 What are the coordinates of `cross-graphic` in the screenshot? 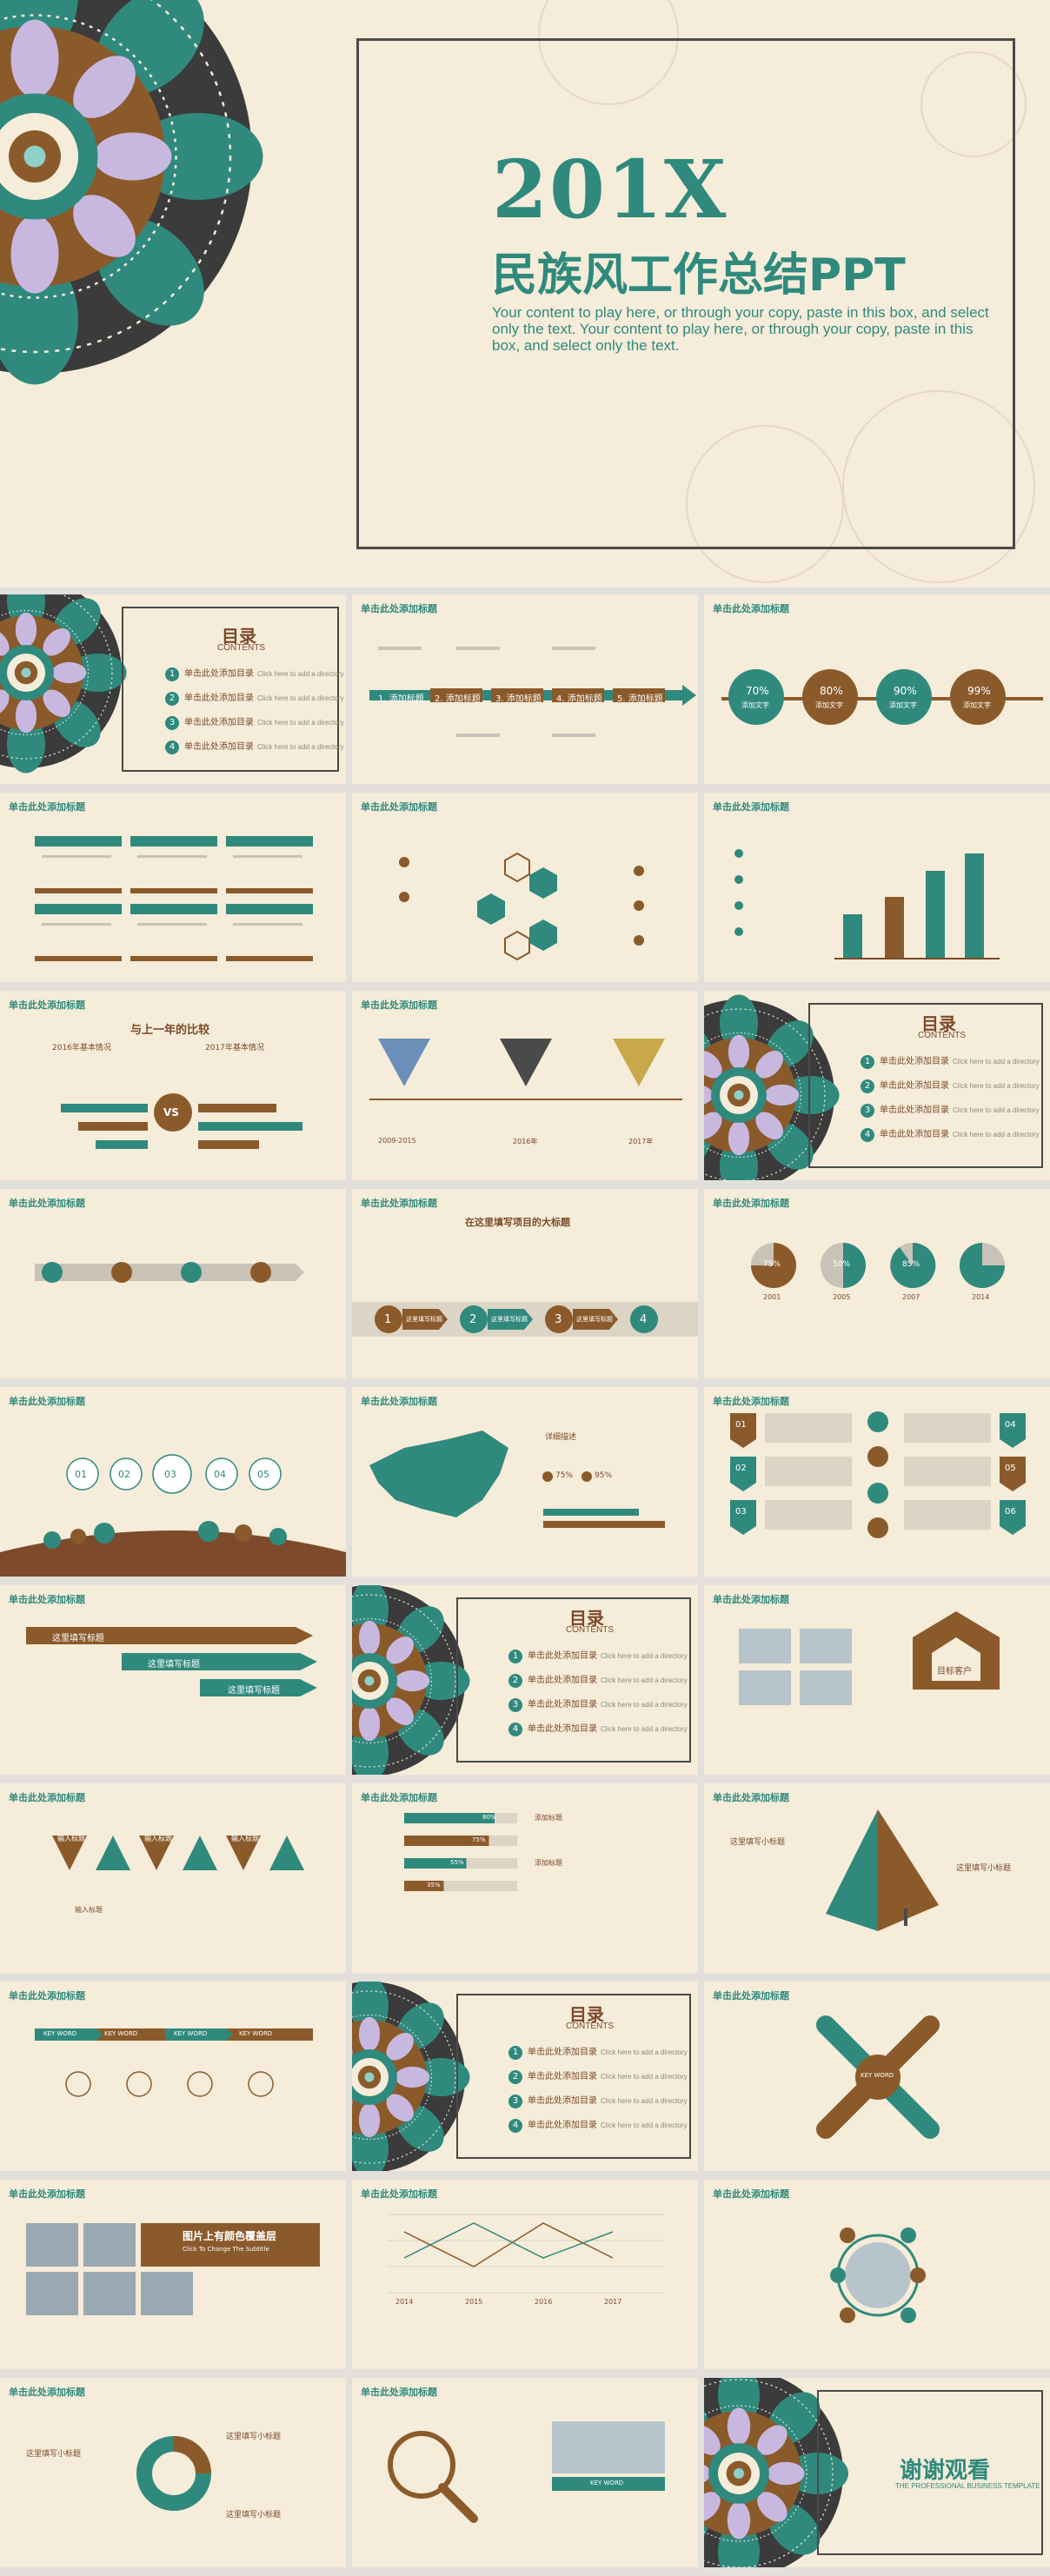 It's located at (878, 2077).